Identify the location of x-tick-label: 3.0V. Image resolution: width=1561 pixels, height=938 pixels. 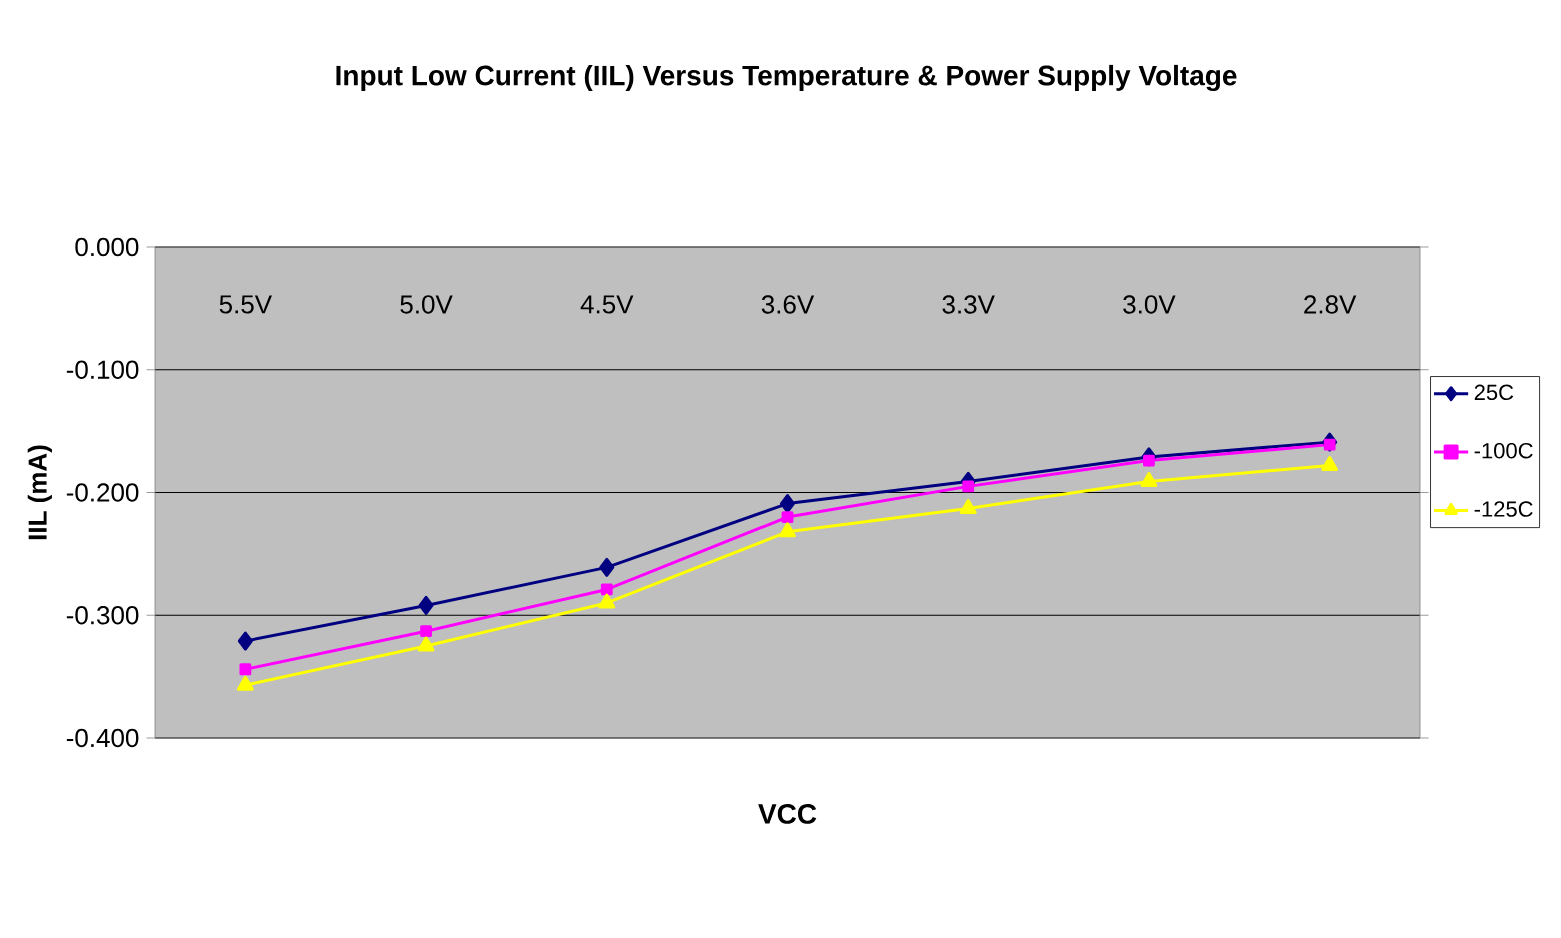
(1149, 304).